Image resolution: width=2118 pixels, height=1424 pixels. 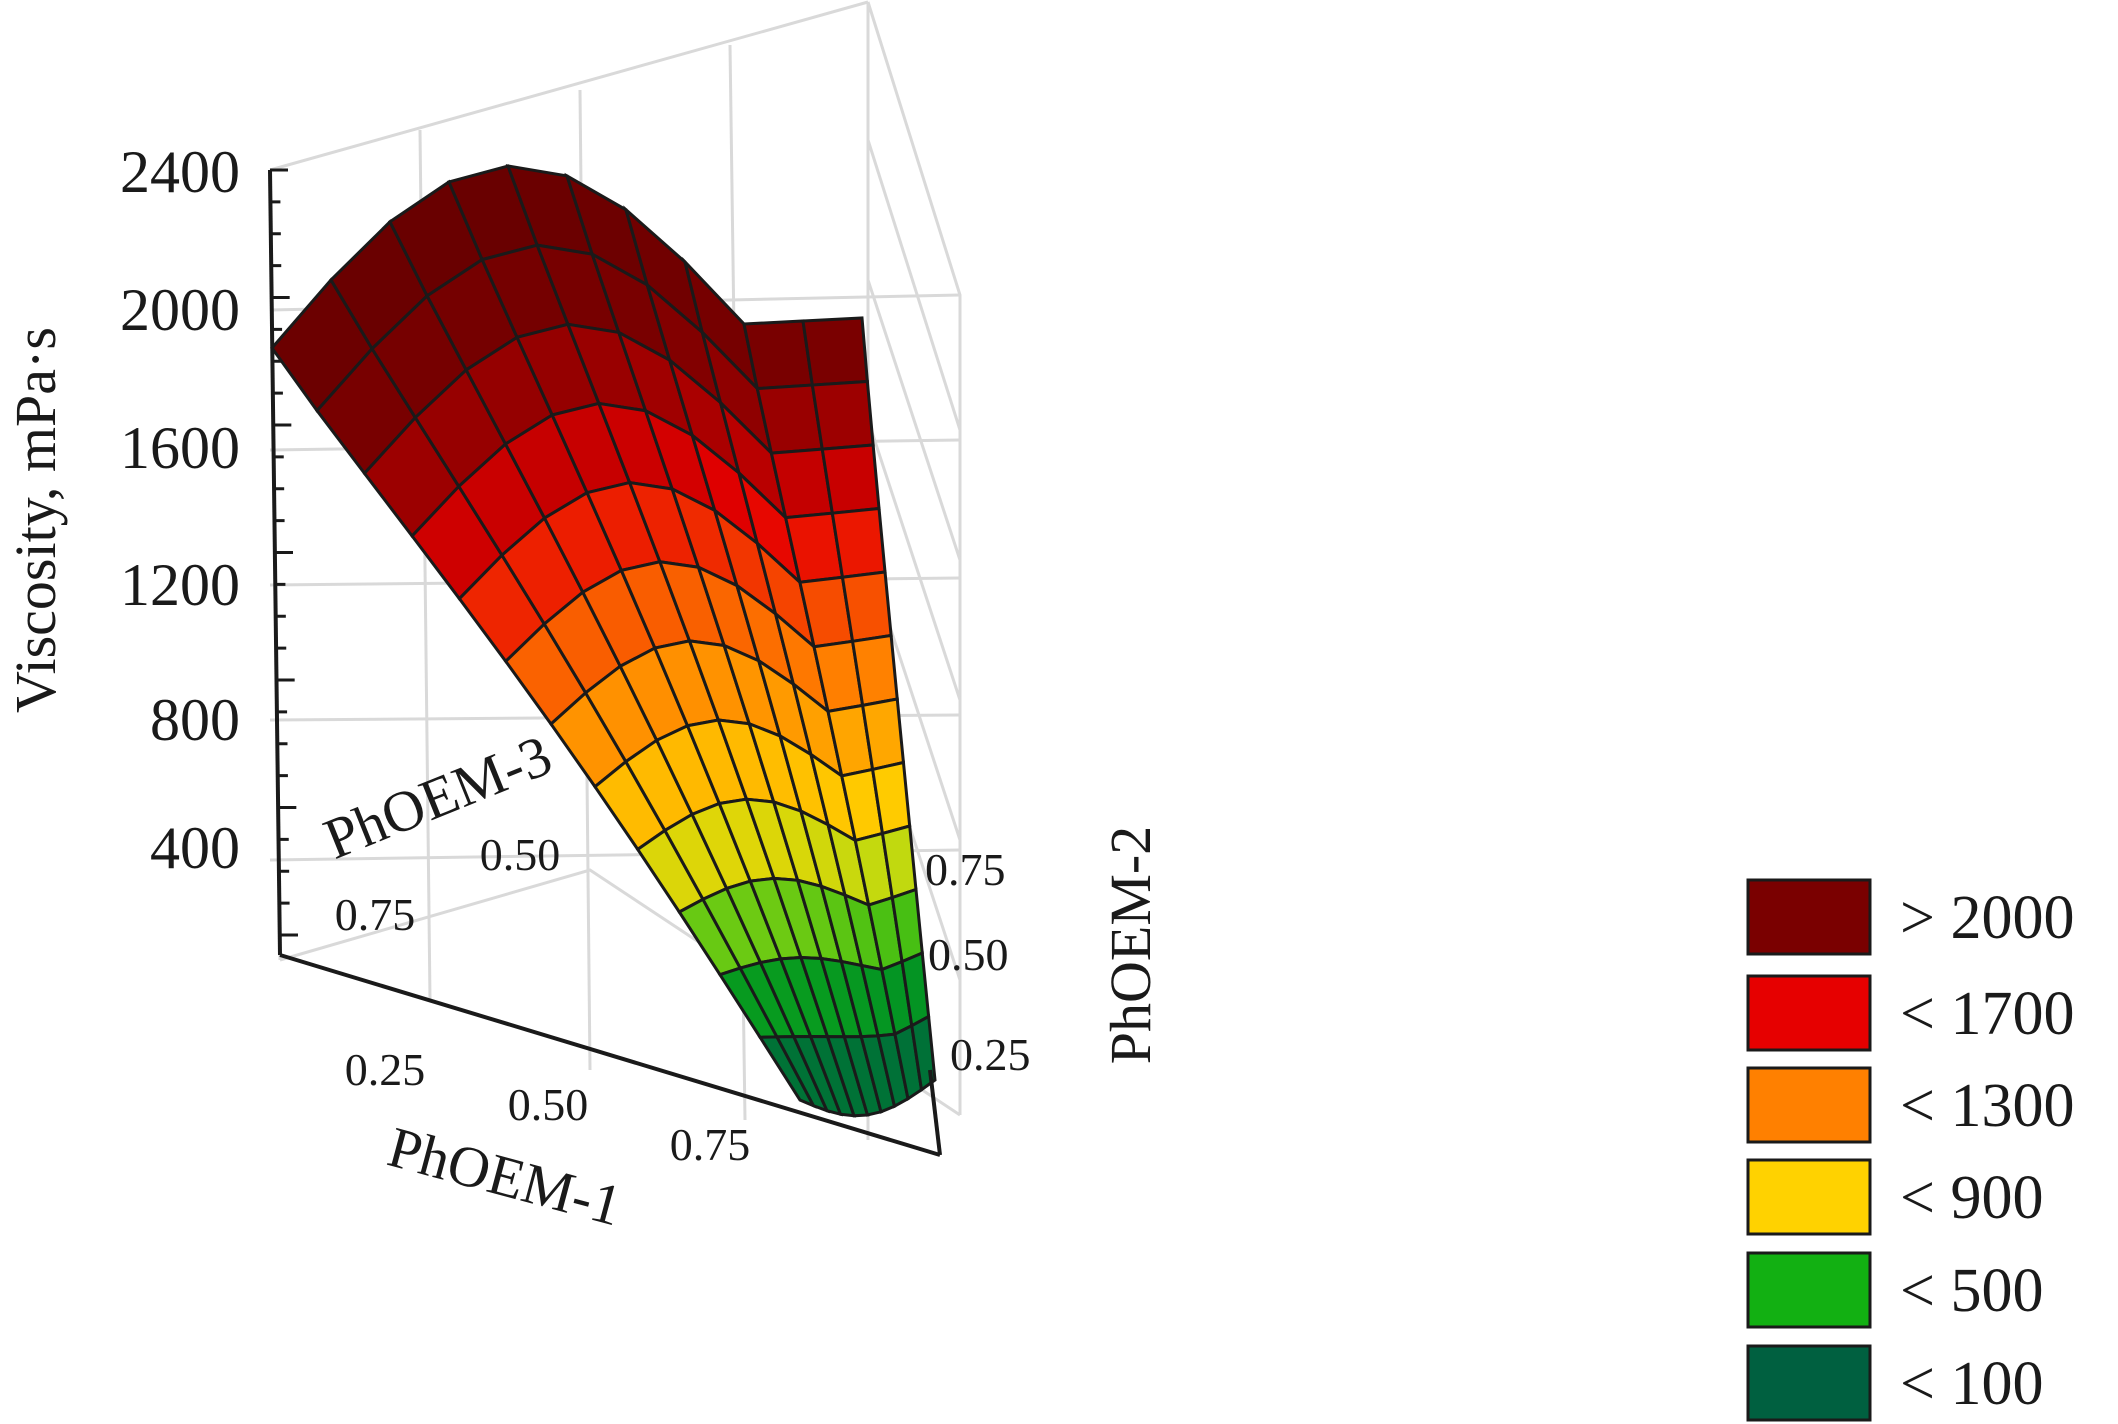 What do you see at coordinates (180, 585) in the screenshot?
I see `z-tick-label: 1200` at bounding box center [180, 585].